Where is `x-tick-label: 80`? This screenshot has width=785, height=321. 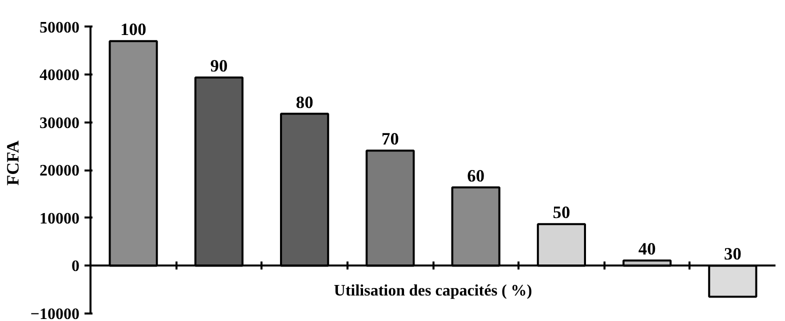 x-tick-label: 80 is located at coordinates (305, 102).